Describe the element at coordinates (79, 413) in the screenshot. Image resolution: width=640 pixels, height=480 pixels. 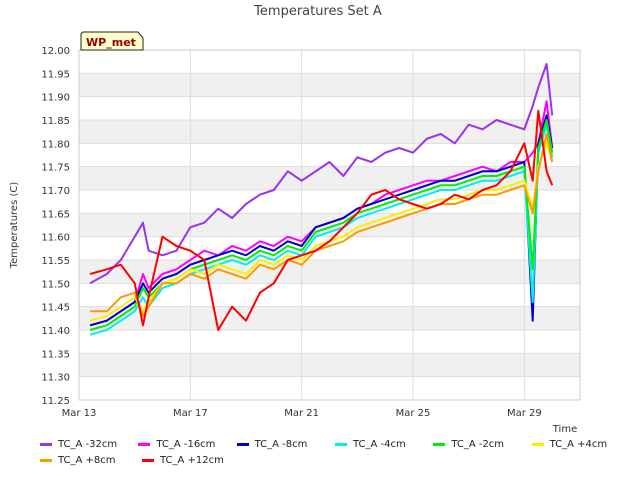
I see `x-tick-label: Mar 13` at that location.